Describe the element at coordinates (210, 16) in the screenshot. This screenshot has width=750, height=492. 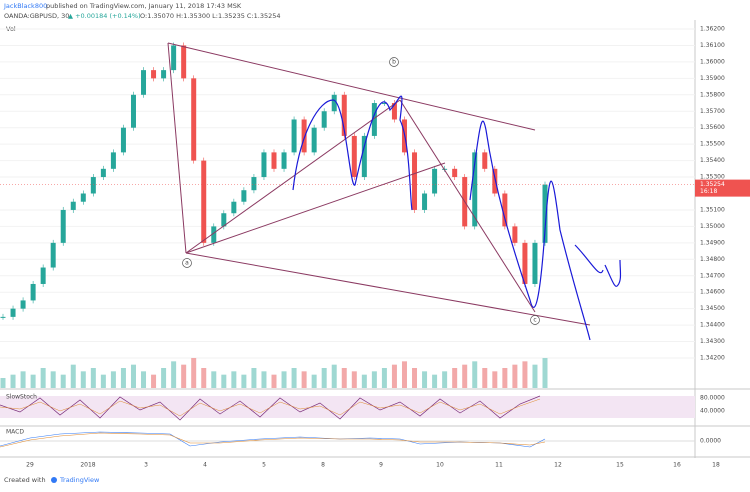
I see `ohlc: O:1.35070 H:1.35300 L:1.35235 C:1.35254` at that location.